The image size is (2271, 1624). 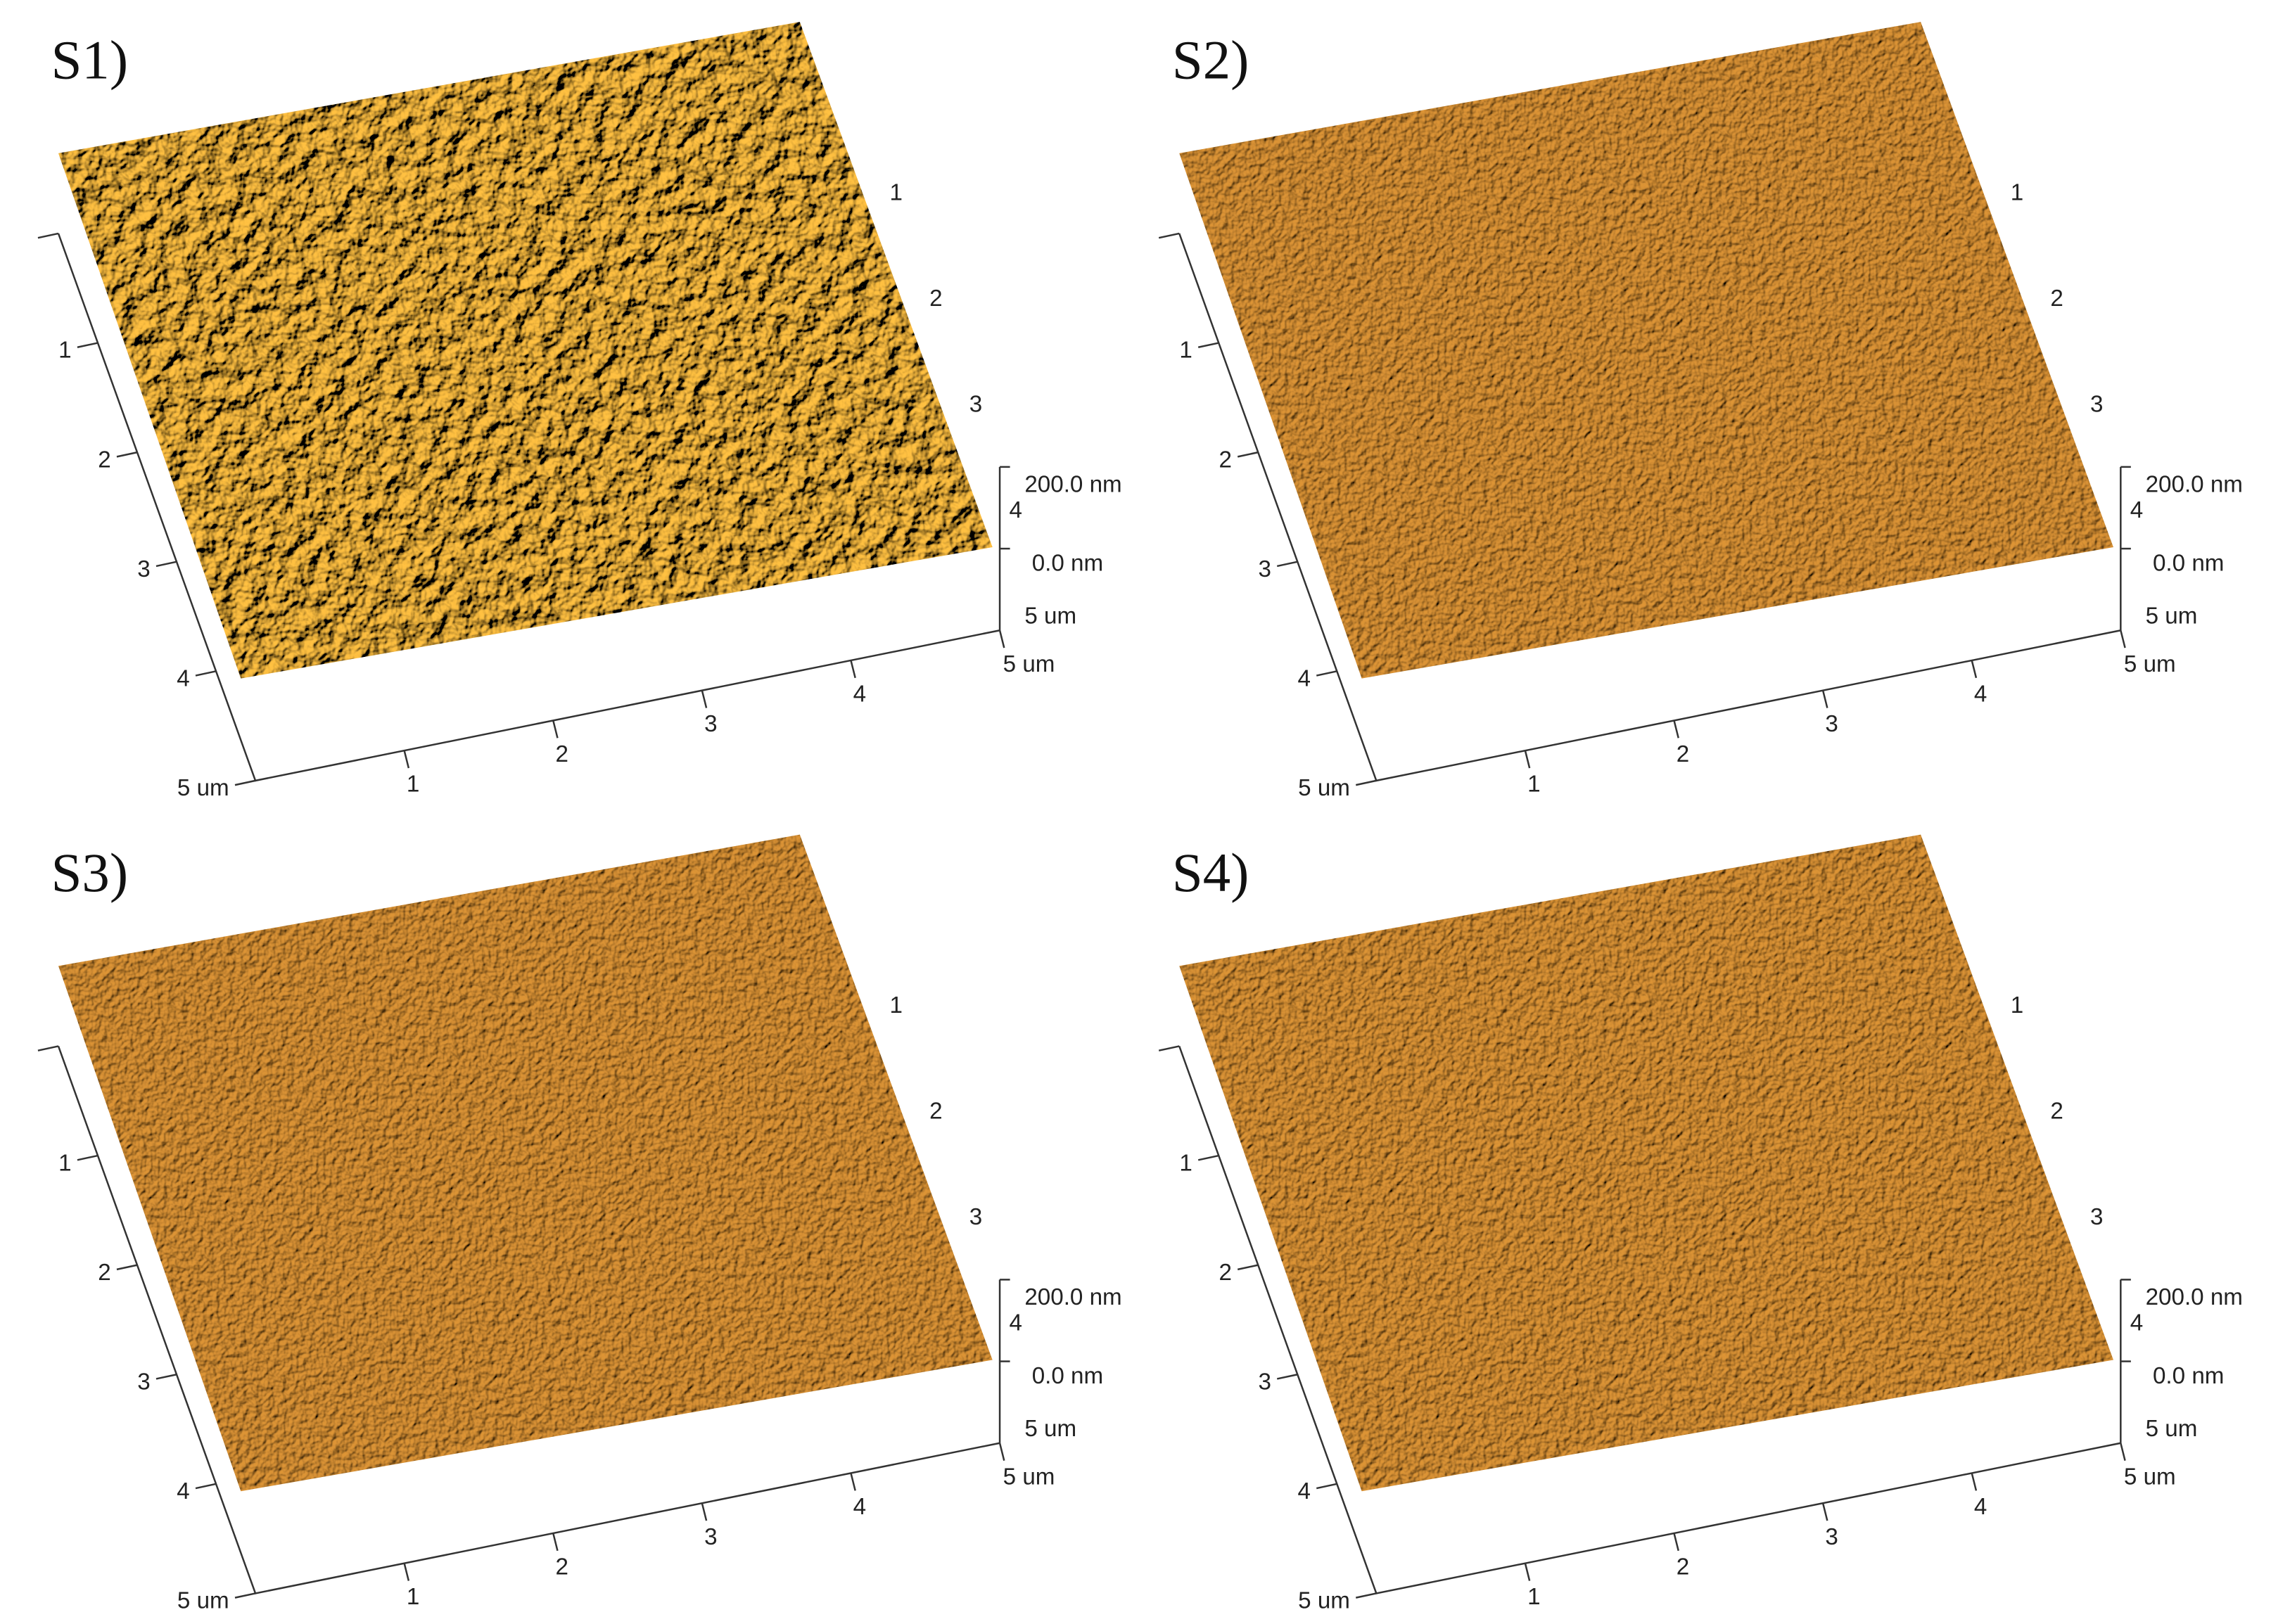 What do you see at coordinates (90, 61) in the screenshot?
I see `panel-label: S1)` at bounding box center [90, 61].